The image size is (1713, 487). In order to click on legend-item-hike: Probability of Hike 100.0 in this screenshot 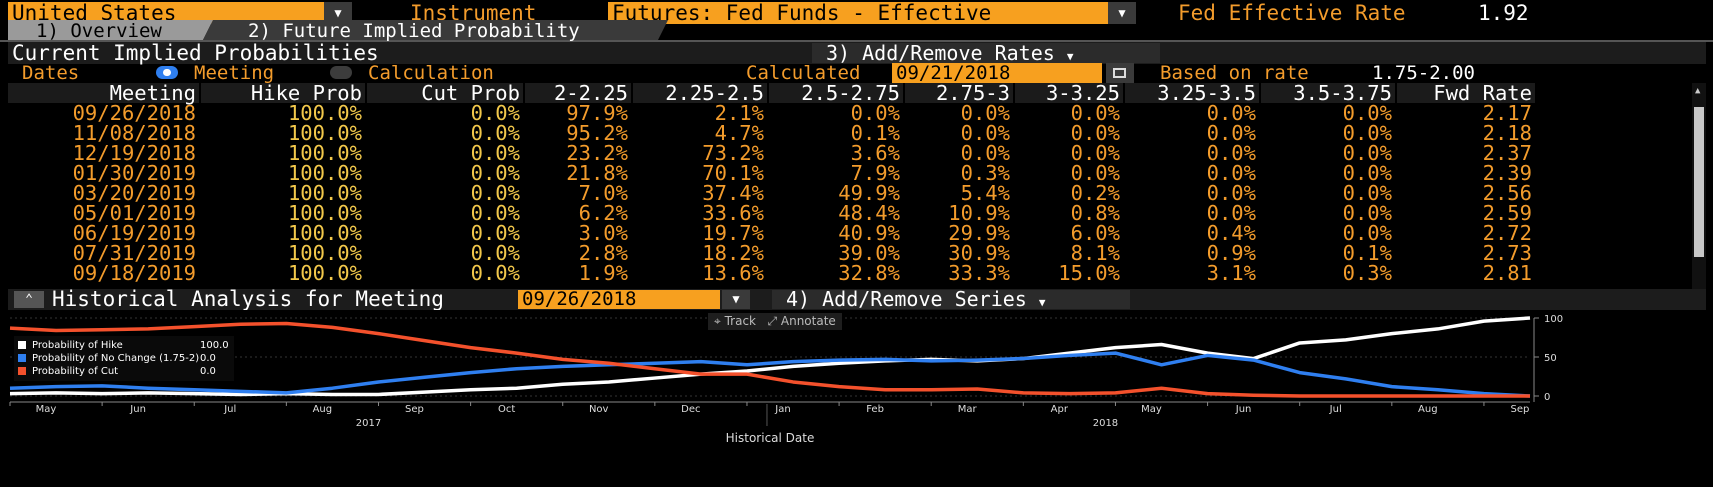, I will do `click(124, 345)`.